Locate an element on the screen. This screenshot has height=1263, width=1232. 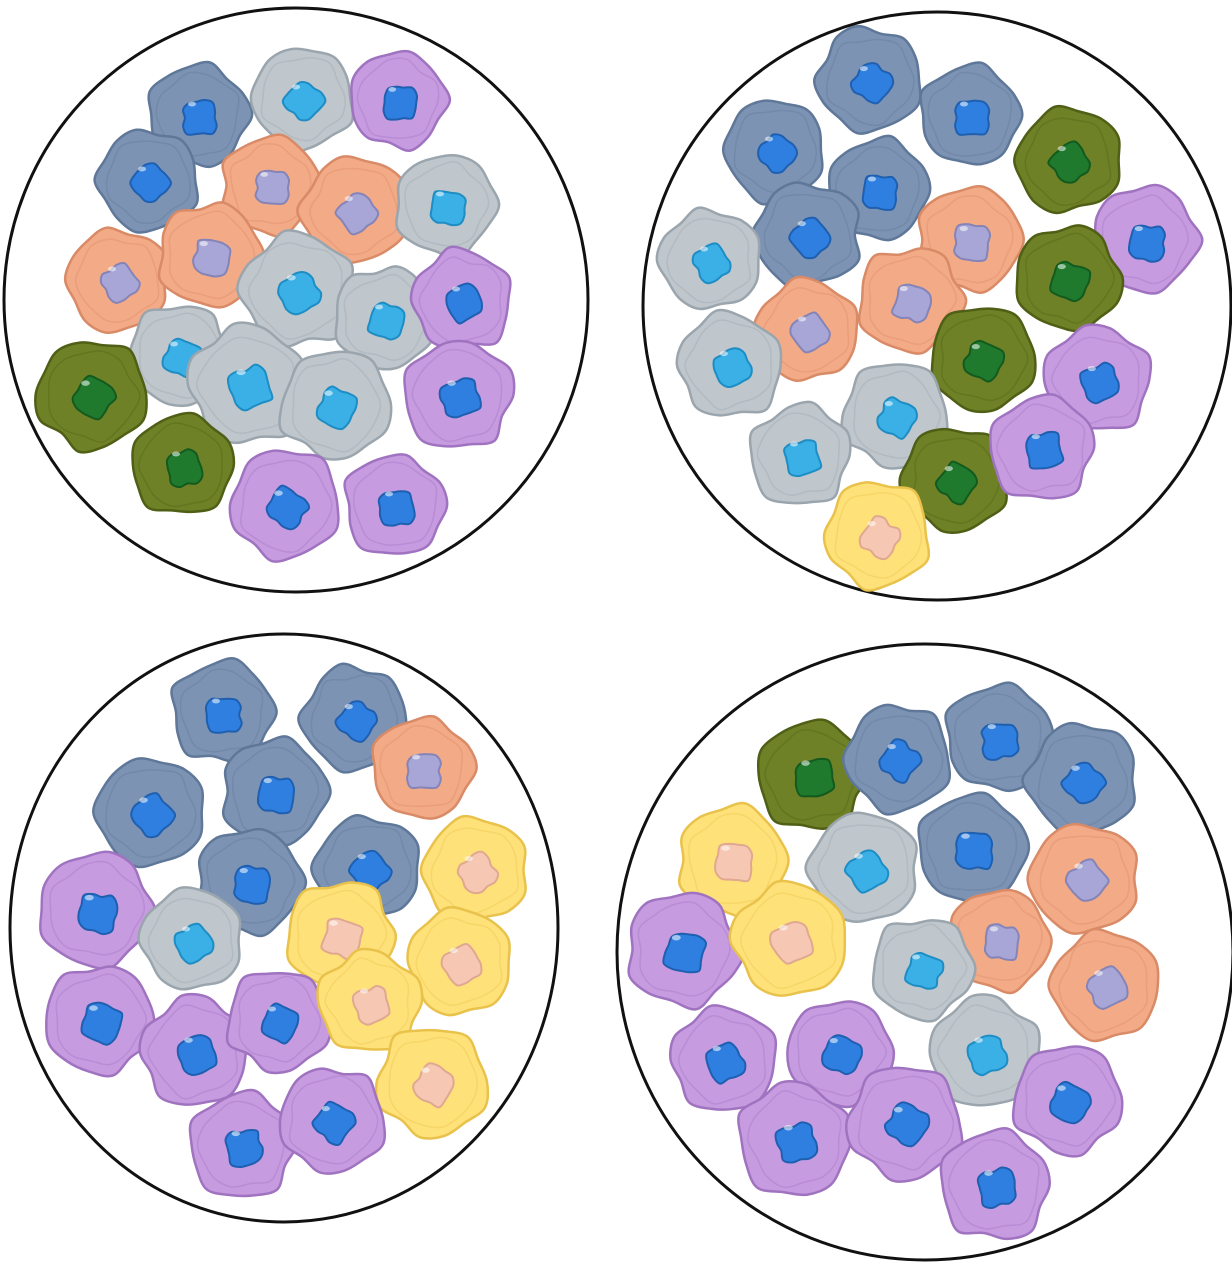
cell-salmon is located at coordinates (352, 210).